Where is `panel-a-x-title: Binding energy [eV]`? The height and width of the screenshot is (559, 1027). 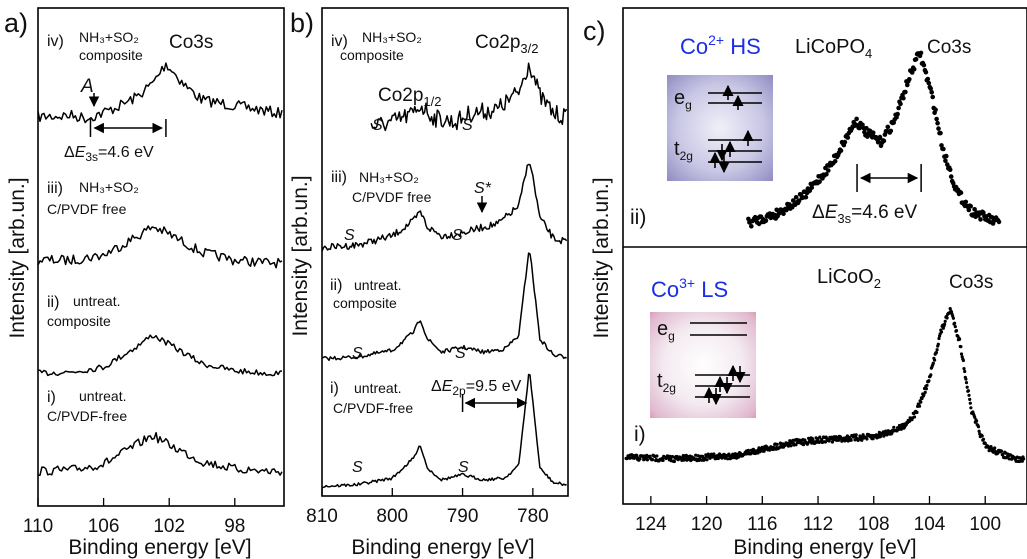
panel-a-x-title: Binding energy [eV] is located at coordinates (159, 547).